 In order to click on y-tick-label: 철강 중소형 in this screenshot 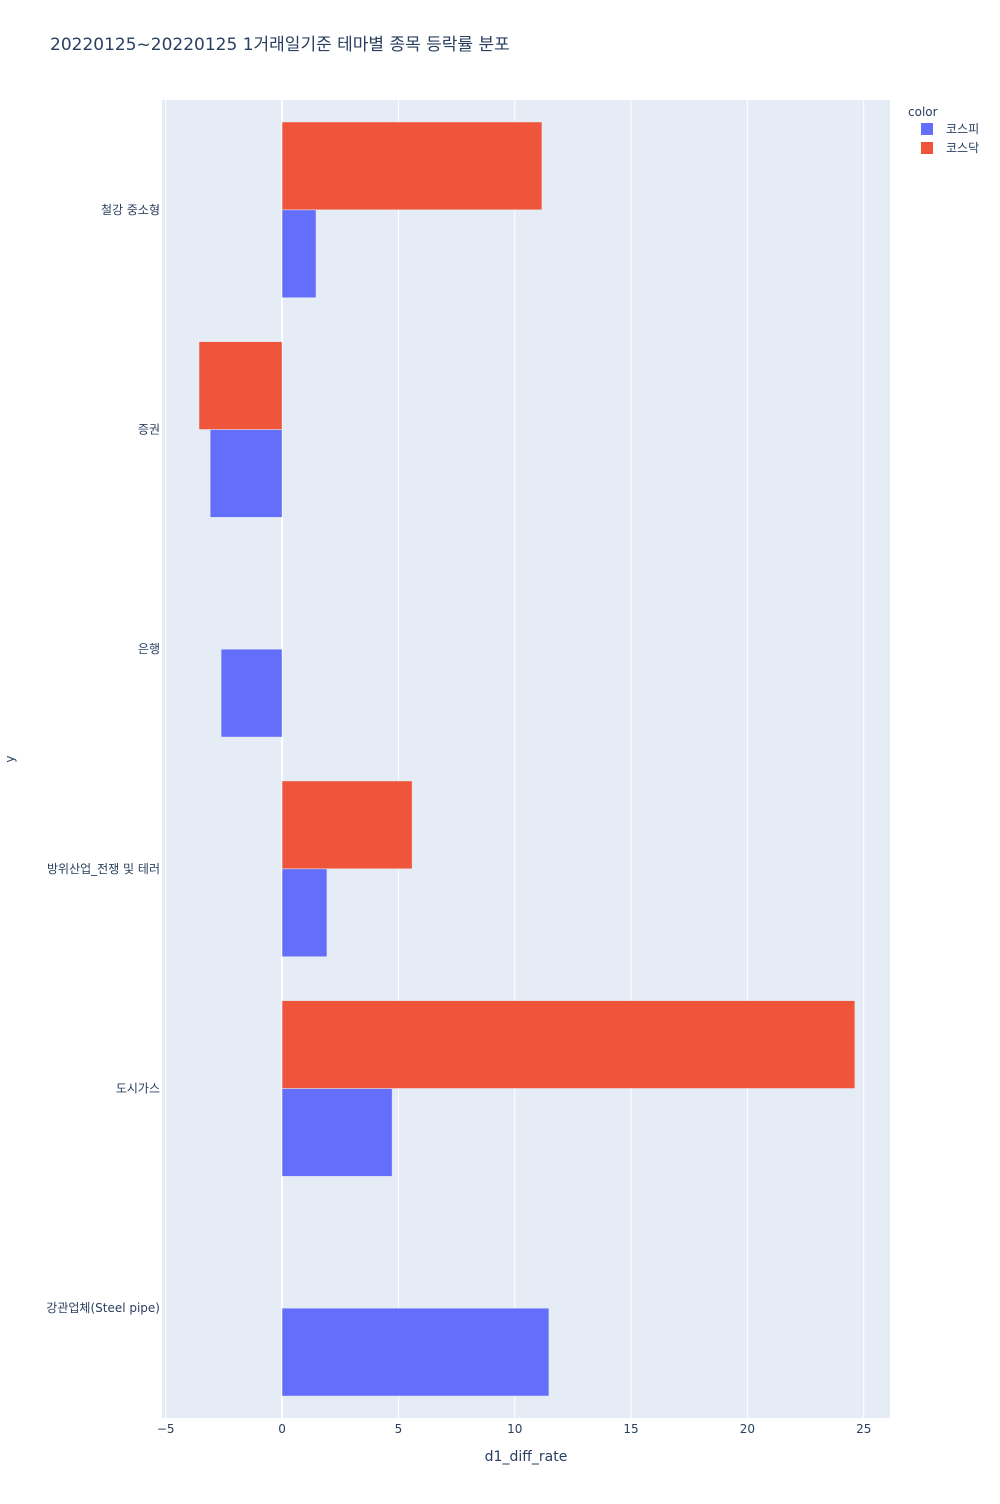, I will do `click(130, 210)`.